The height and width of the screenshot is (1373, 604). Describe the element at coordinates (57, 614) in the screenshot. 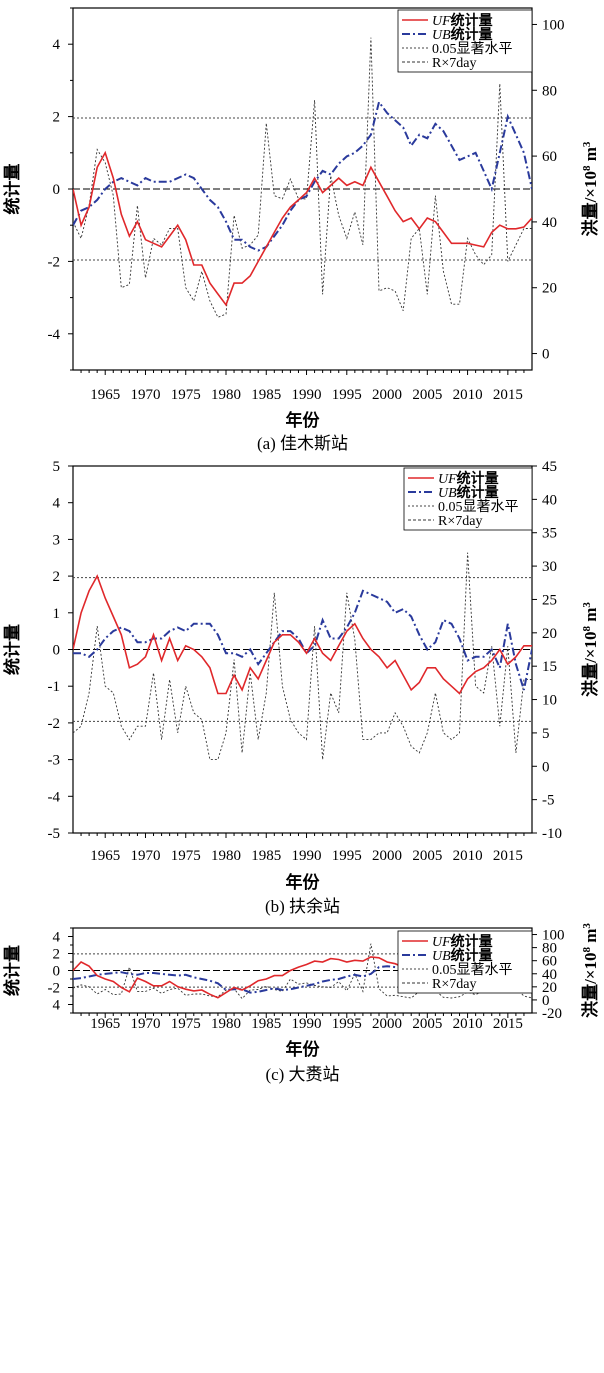

I see `y-tick-label: 1` at that location.